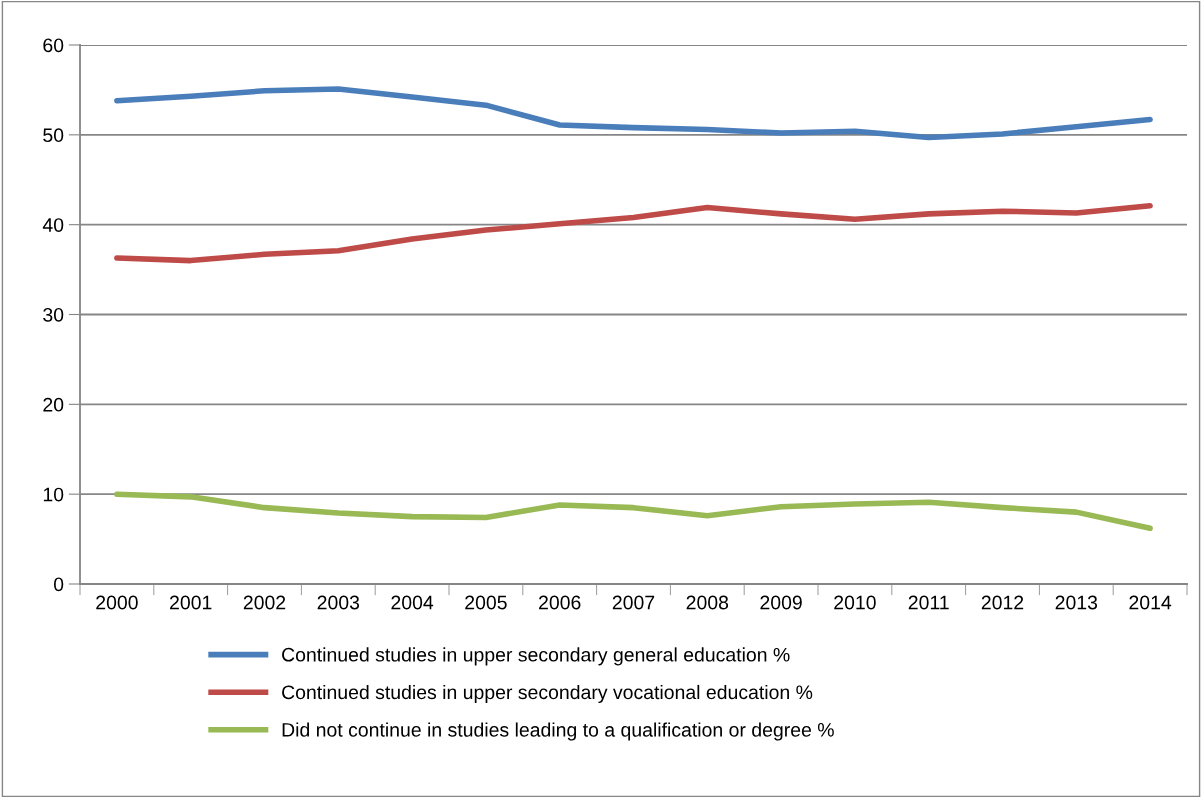 The width and height of the screenshot is (1202, 798). What do you see at coordinates (547, 694) in the screenshot?
I see `legend-label: Continued studies in upper secondary vocational education %` at bounding box center [547, 694].